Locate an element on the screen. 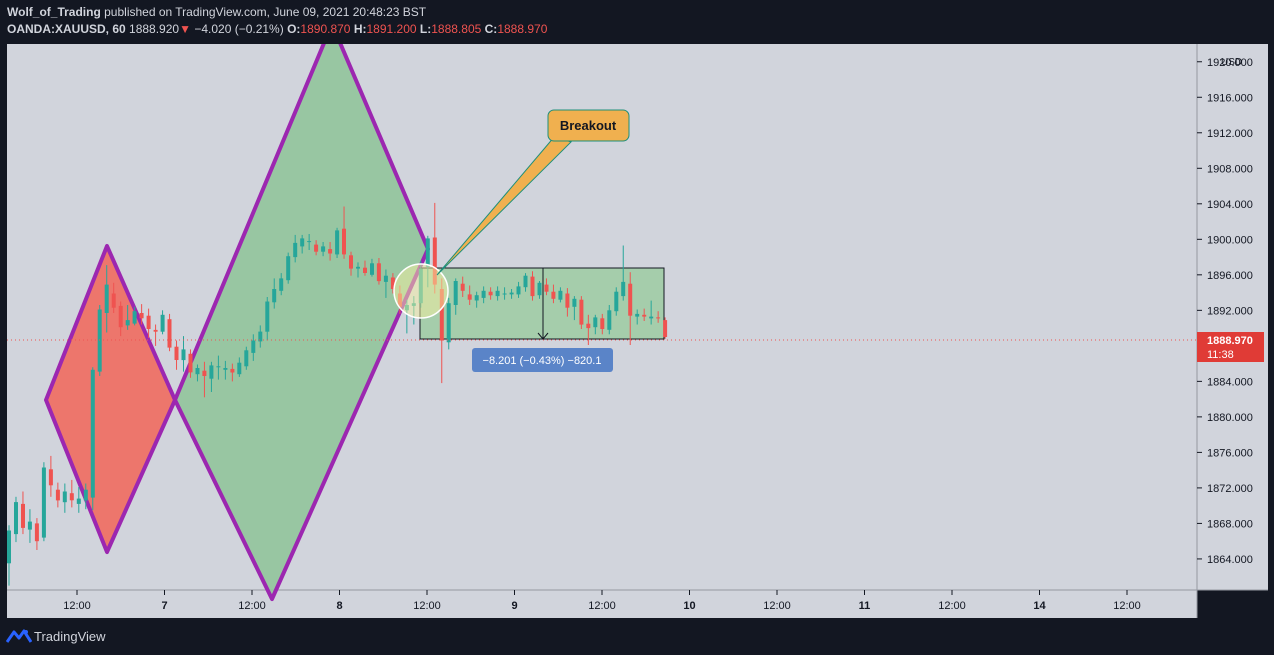  price-axis-background is located at coordinates (1232, 317).